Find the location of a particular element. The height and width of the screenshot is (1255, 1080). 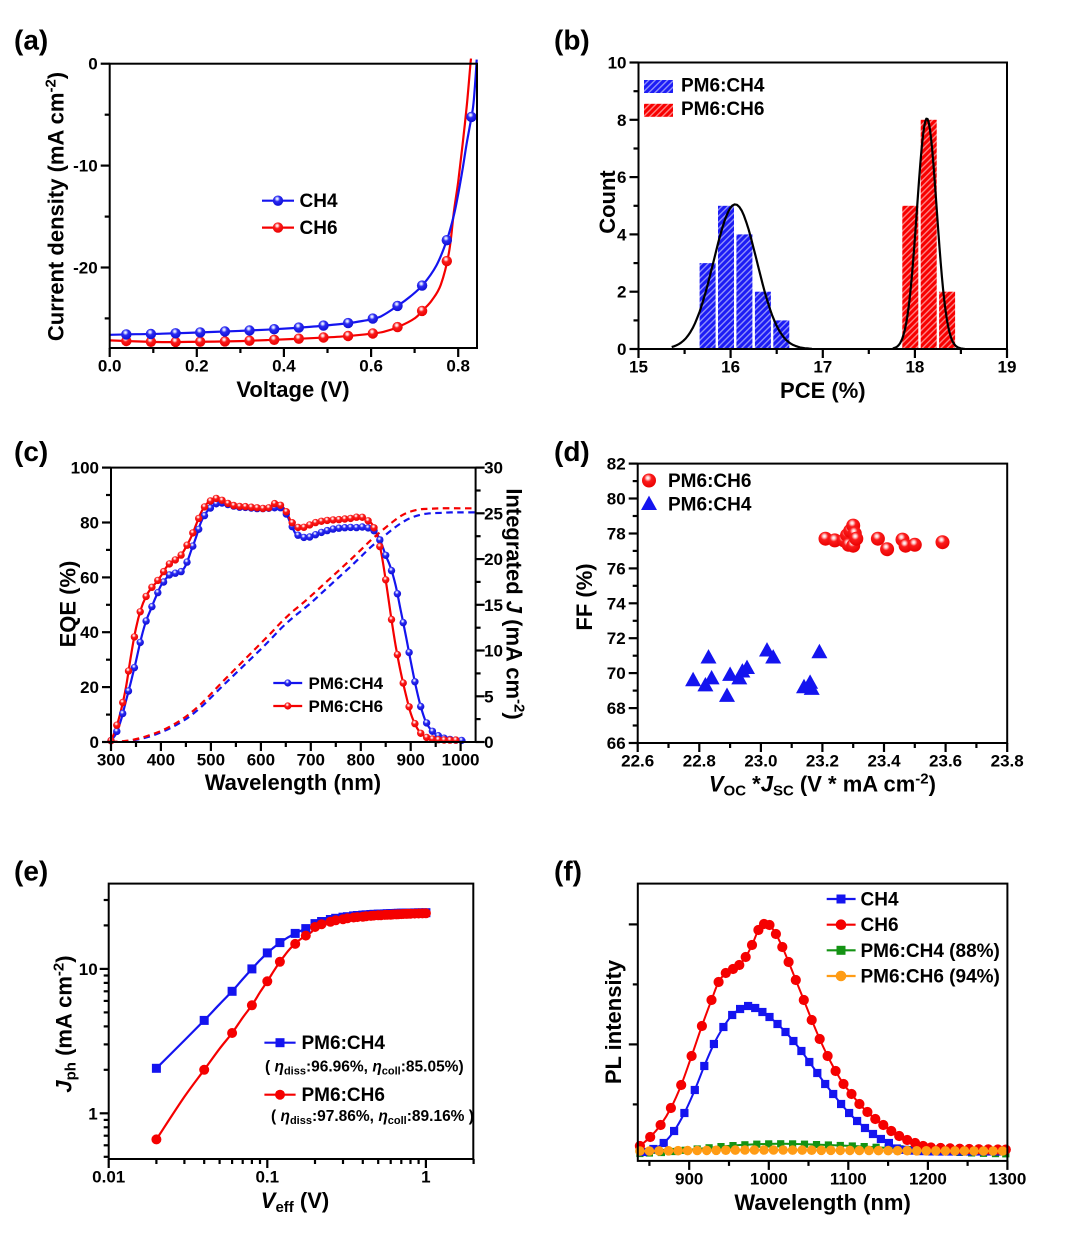

svg-text: 72 is located at coordinates (616, 638).